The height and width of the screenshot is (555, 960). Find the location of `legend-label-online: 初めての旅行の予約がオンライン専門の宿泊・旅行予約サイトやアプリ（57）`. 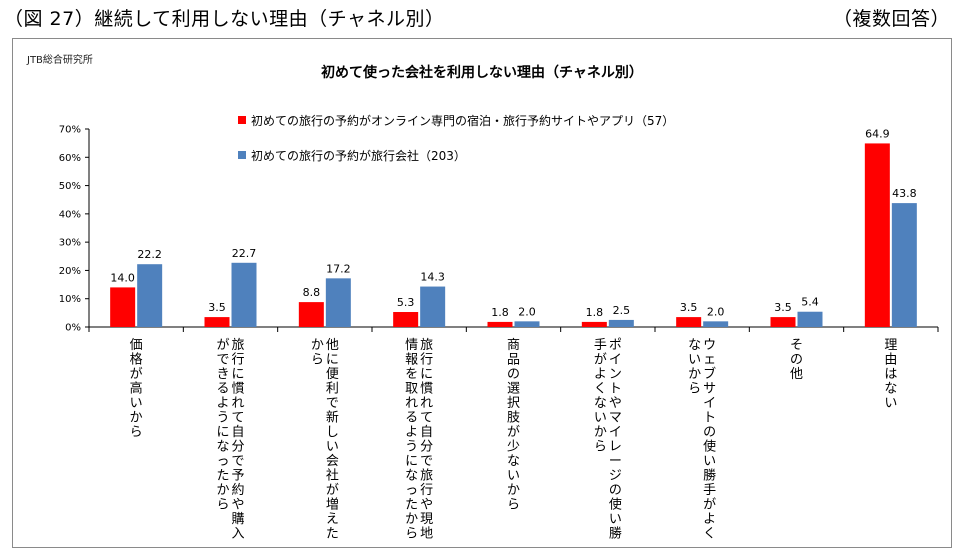

legend-label-online: 初めての旅行の予約がオンライン専門の宿泊・旅行予約サイトやアプリ（57） is located at coordinates (462, 120).